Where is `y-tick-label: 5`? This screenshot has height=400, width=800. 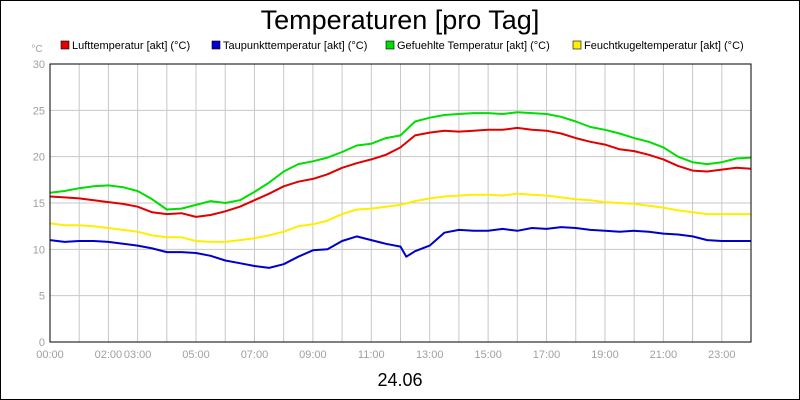 y-tick-label: 5 is located at coordinates (42, 297).